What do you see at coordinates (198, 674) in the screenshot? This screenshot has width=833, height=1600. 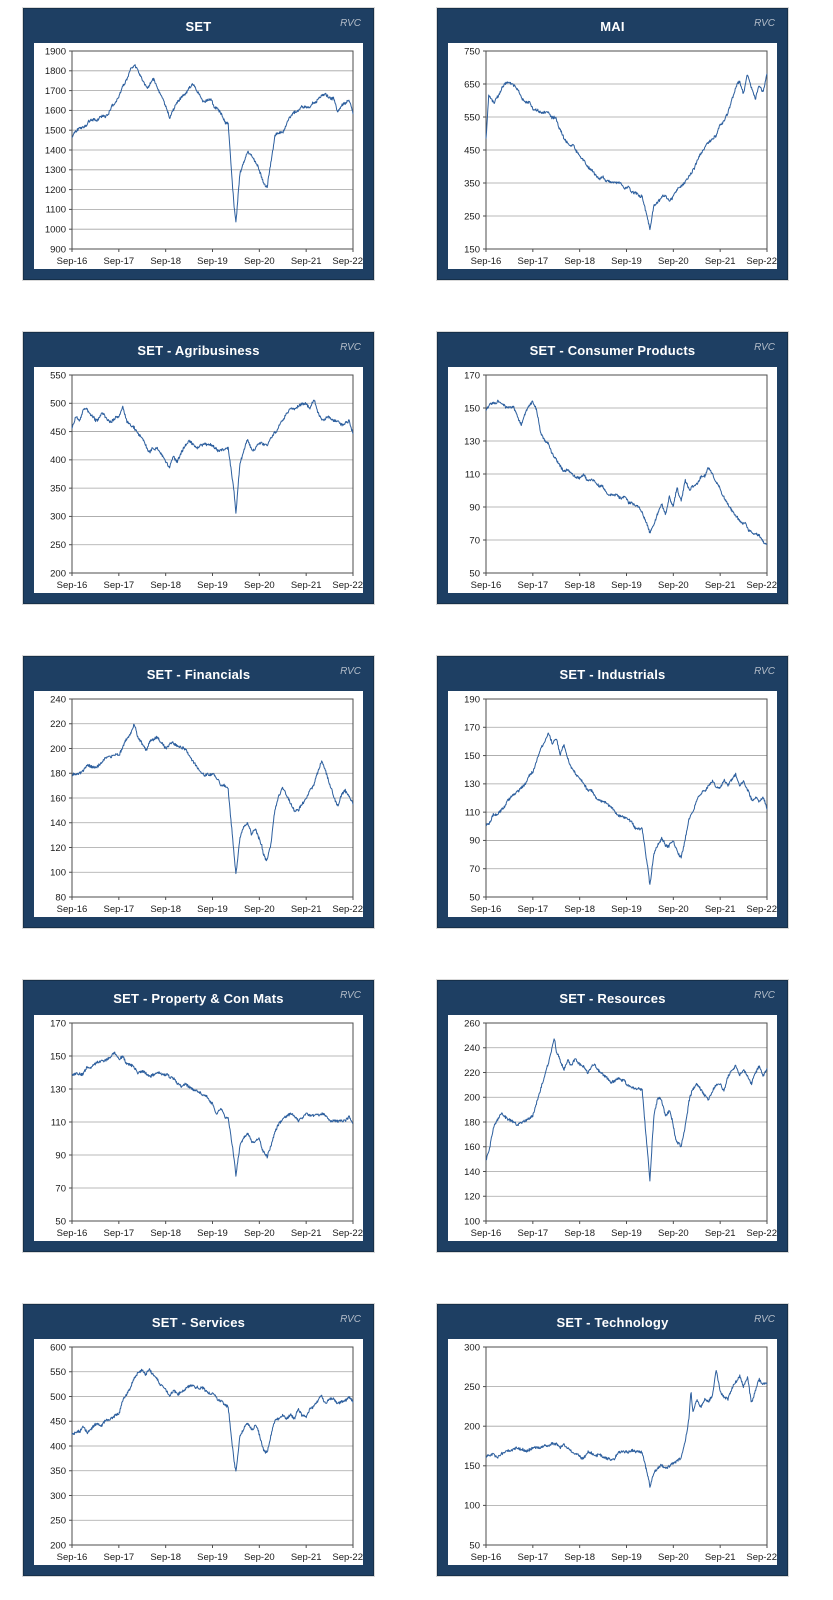 I see `chart-title: SET - Financials` at bounding box center [198, 674].